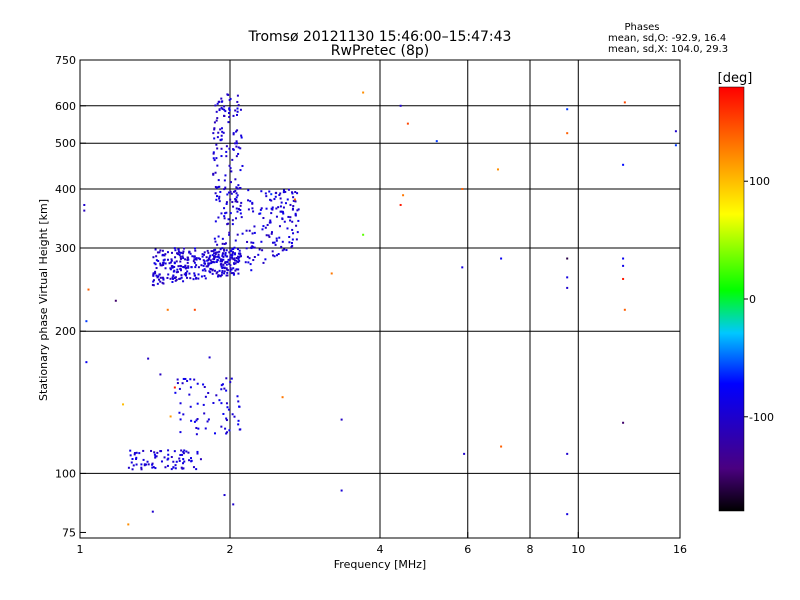  What do you see at coordinates (530, 549) in the screenshot?
I see `x-tick-label: 8` at bounding box center [530, 549].